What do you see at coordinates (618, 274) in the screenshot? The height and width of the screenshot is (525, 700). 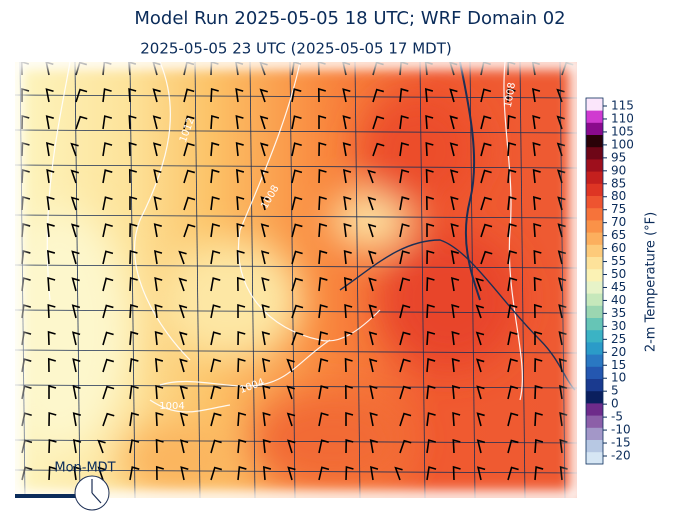 I see `colorbar-tick-label: 50` at bounding box center [618, 274].